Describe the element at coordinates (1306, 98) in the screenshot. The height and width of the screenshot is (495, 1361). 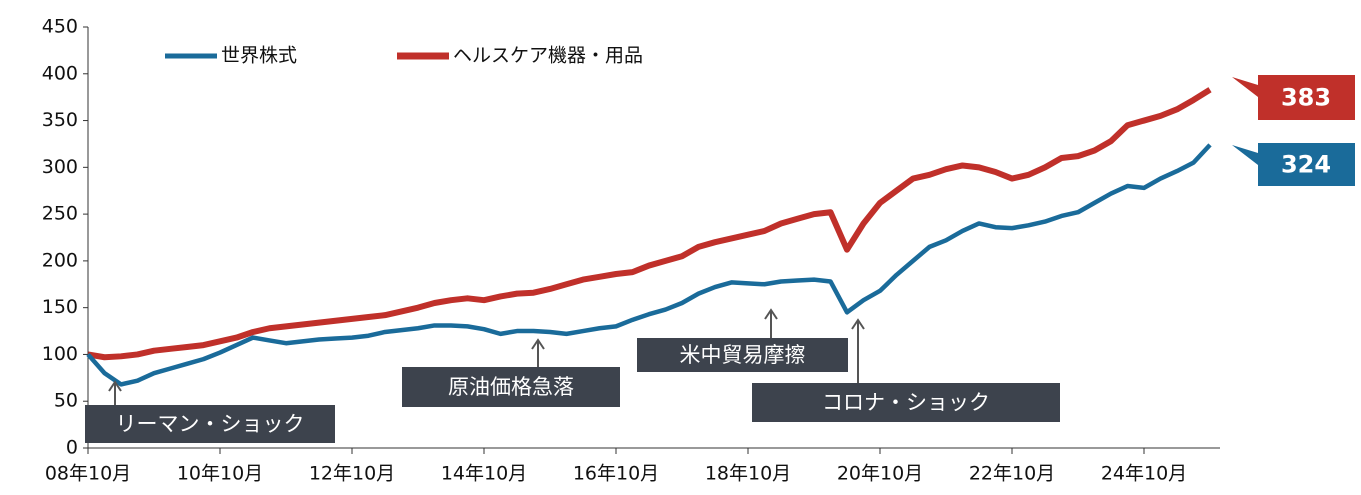
I see `end-label: 383` at that location.